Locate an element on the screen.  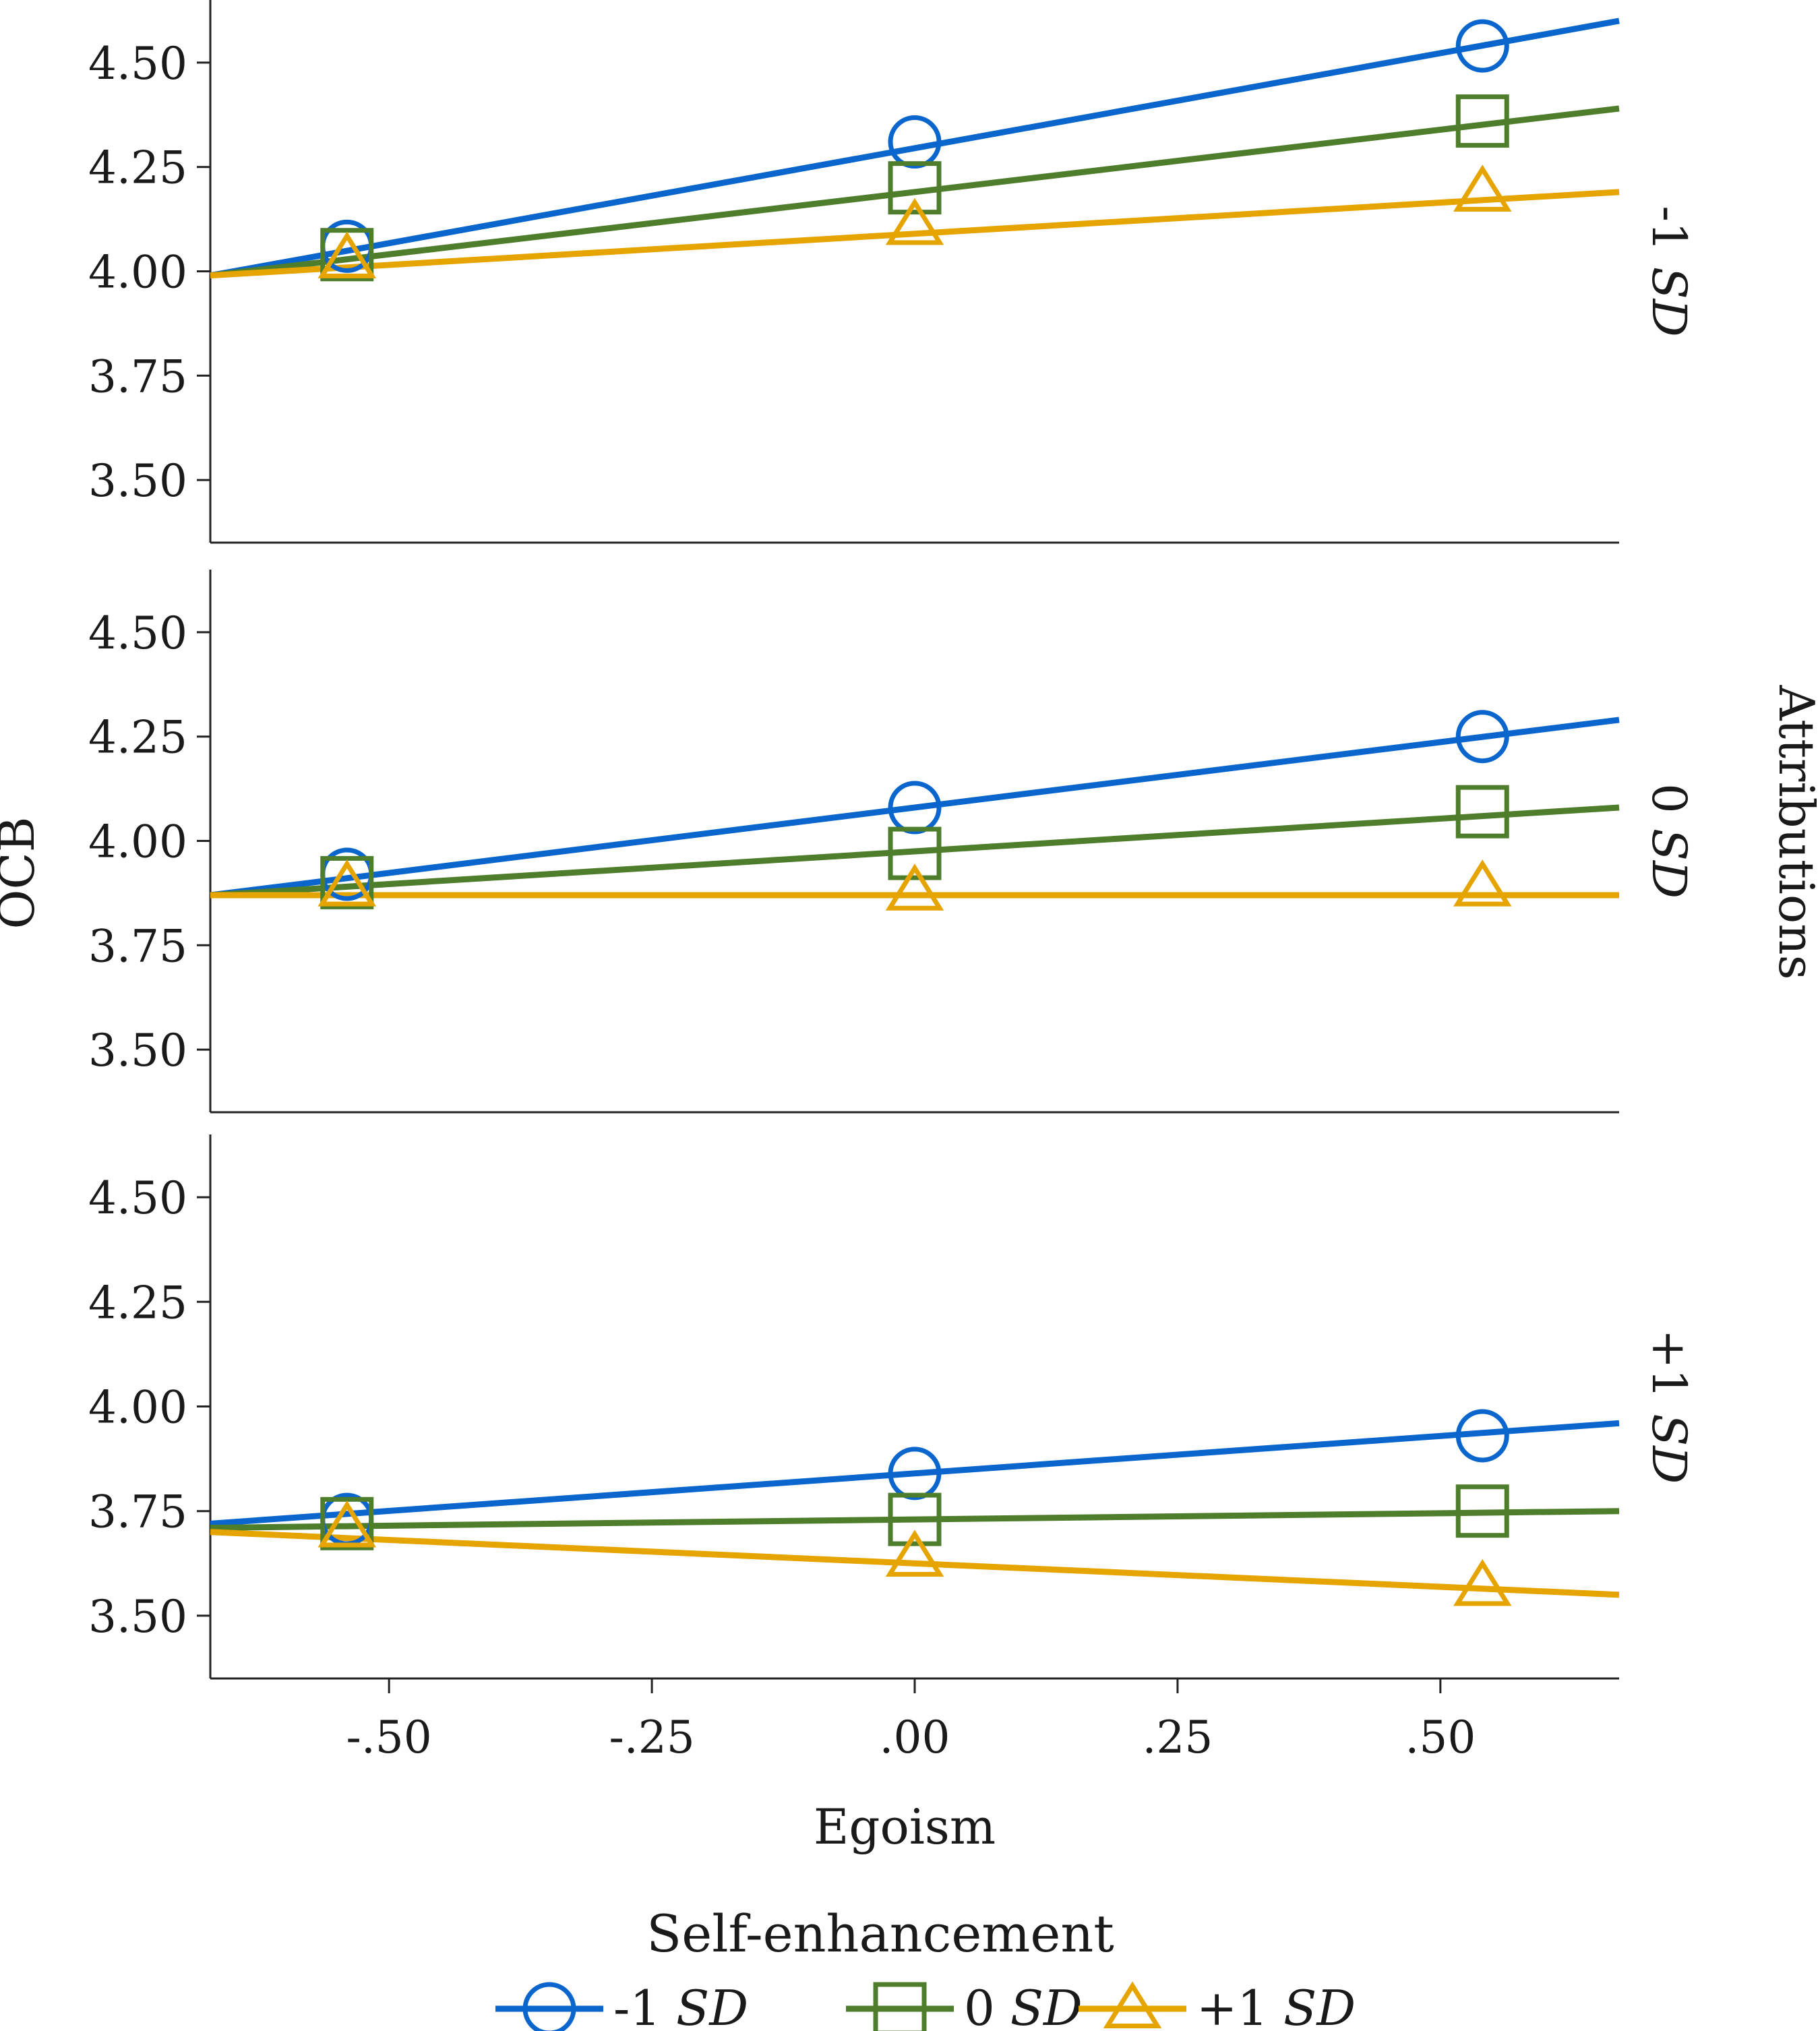
legend-item-3: +1 SD is located at coordinates (1217, 2005).